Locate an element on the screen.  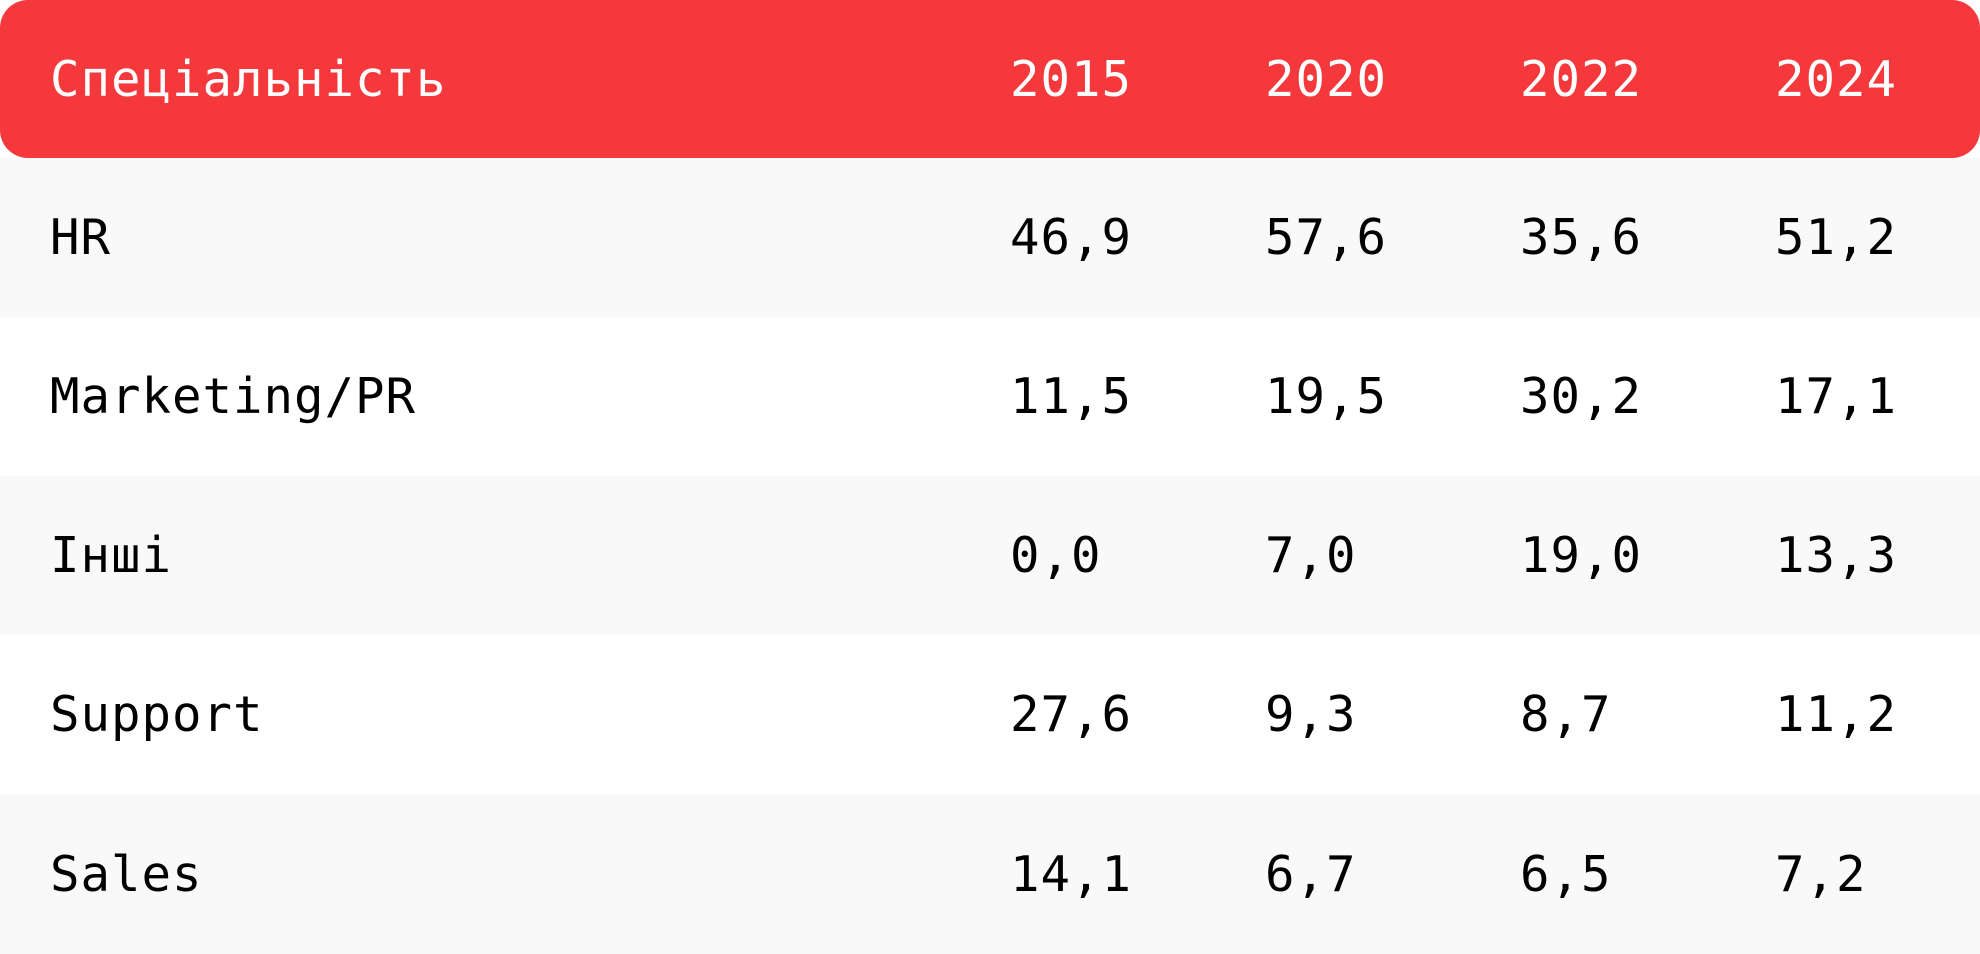
value-cell: 6,7 is located at coordinates (1311, 874).